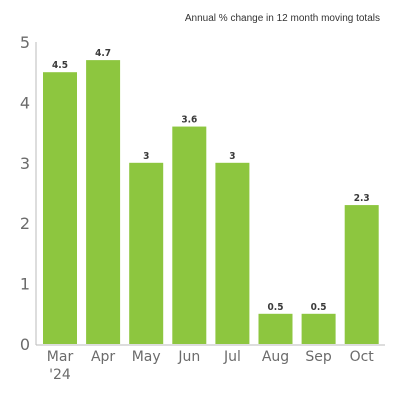  Describe the element at coordinates (25, 42) in the screenshot. I see `y-tick-label: 5` at that location.